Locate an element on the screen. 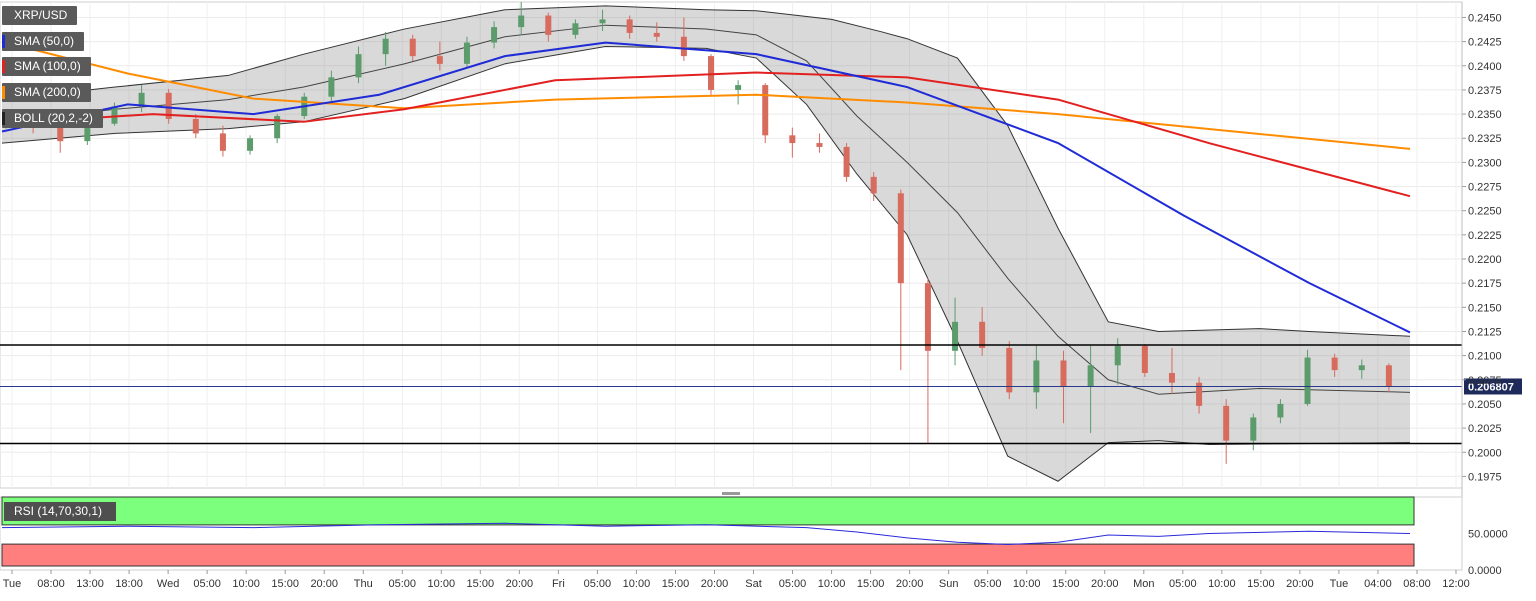 This screenshot has width=1536, height=601. legend-sma100: SMA (100,0) is located at coordinates (46, 66).